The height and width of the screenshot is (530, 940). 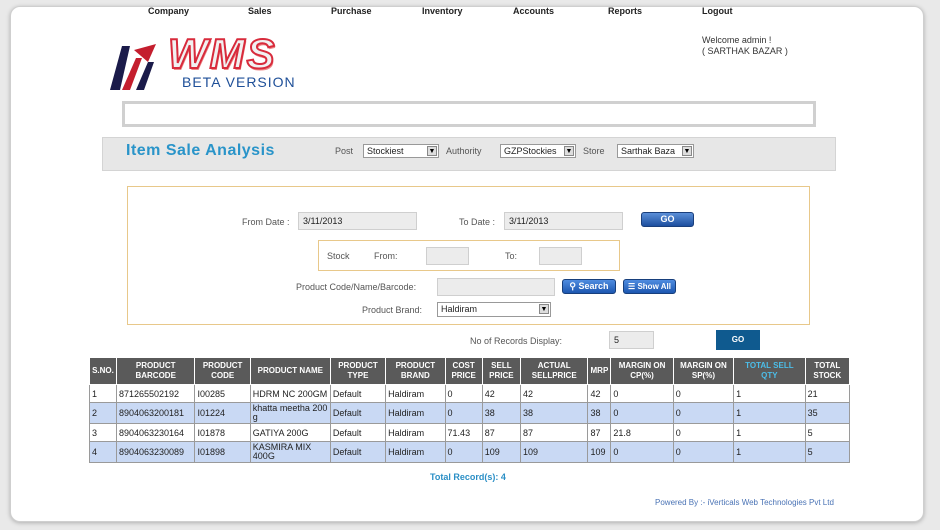 I want to click on store-select: Sarthak Baza ▼, so click(x=655, y=151).